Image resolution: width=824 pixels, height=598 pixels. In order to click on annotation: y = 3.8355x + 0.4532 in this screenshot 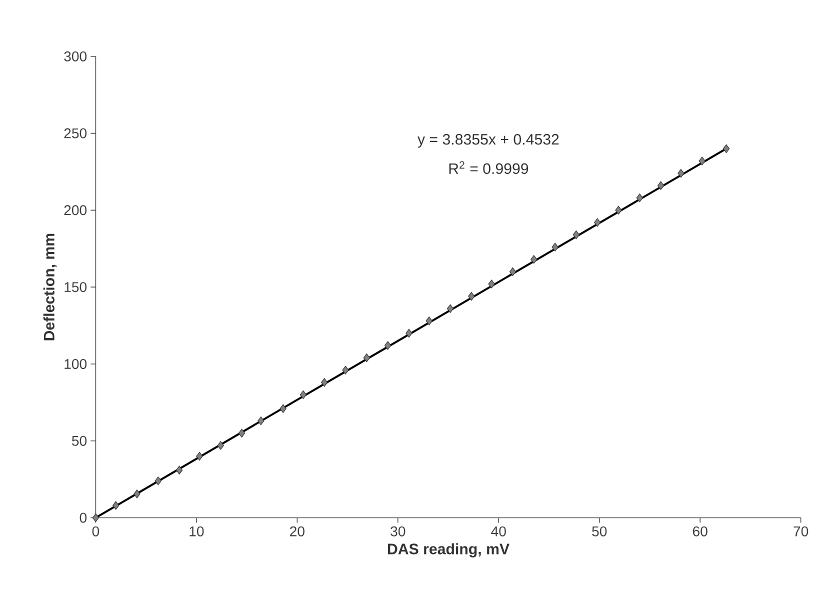, I will do `click(488, 141)`.